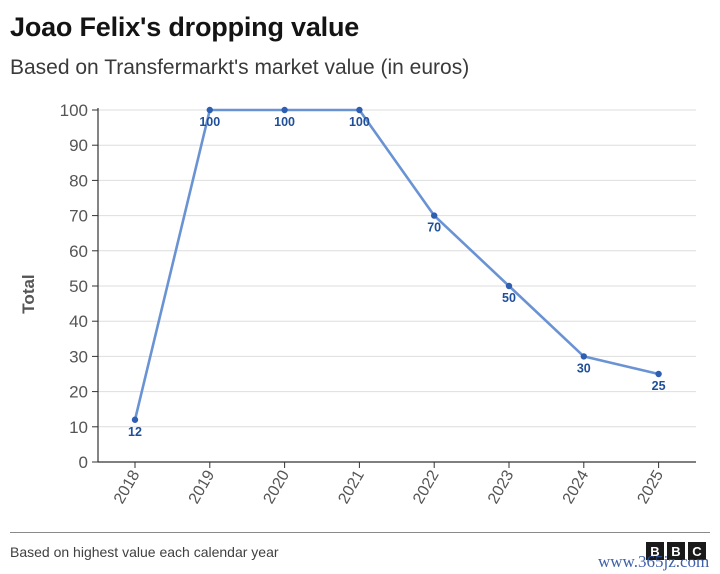  Describe the element at coordinates (277, 486) in the screenshot. I see `x-tick-label: 2020` at that location.